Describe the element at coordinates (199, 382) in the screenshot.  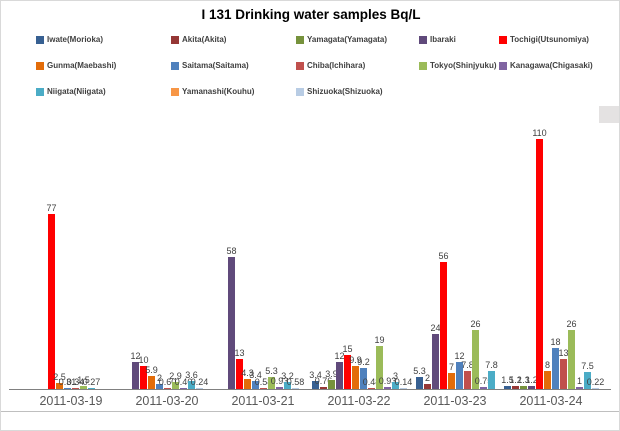
I see `bar-value-label: 0.24` at that location.